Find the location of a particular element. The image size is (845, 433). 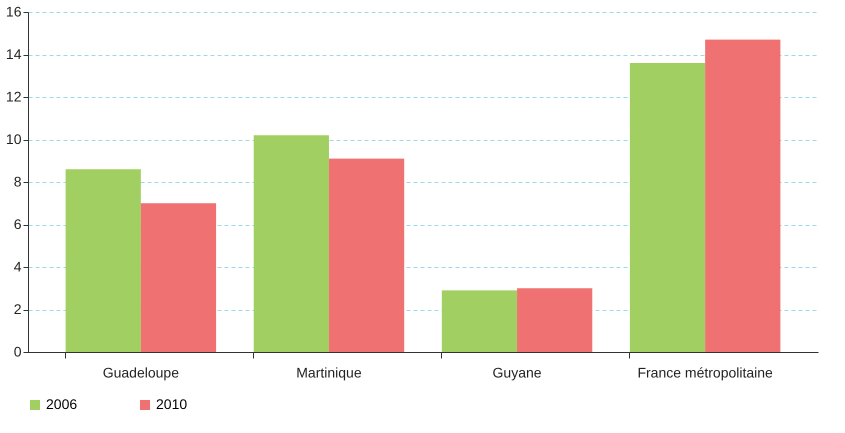

x-tick-label: Guyane is located at coordinates (517, 372).